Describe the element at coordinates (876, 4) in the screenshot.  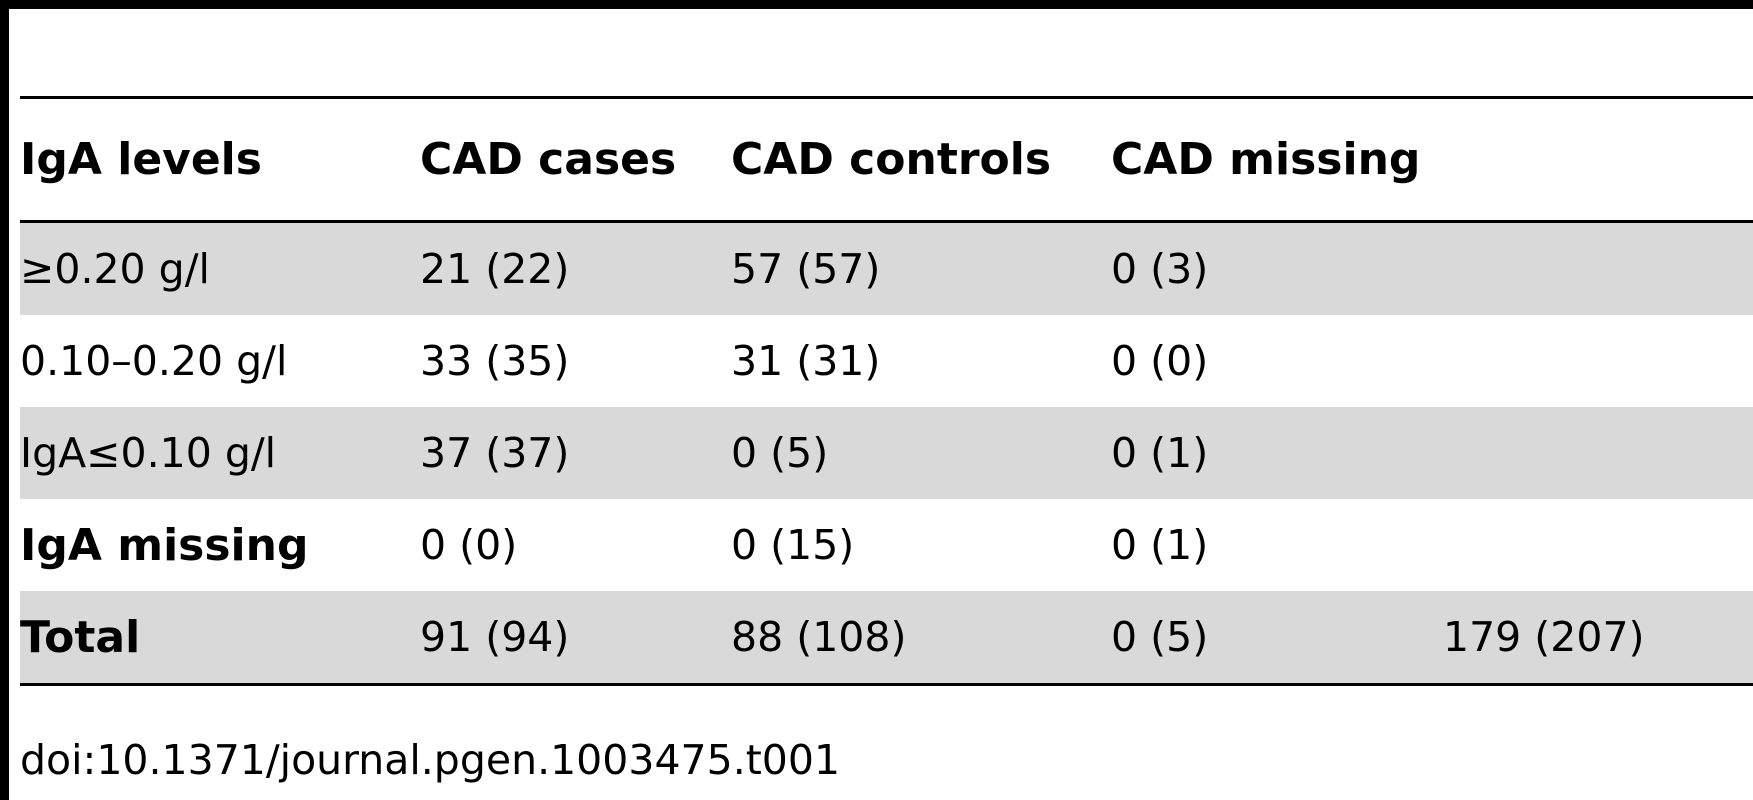
I see `top-rule` at that location.